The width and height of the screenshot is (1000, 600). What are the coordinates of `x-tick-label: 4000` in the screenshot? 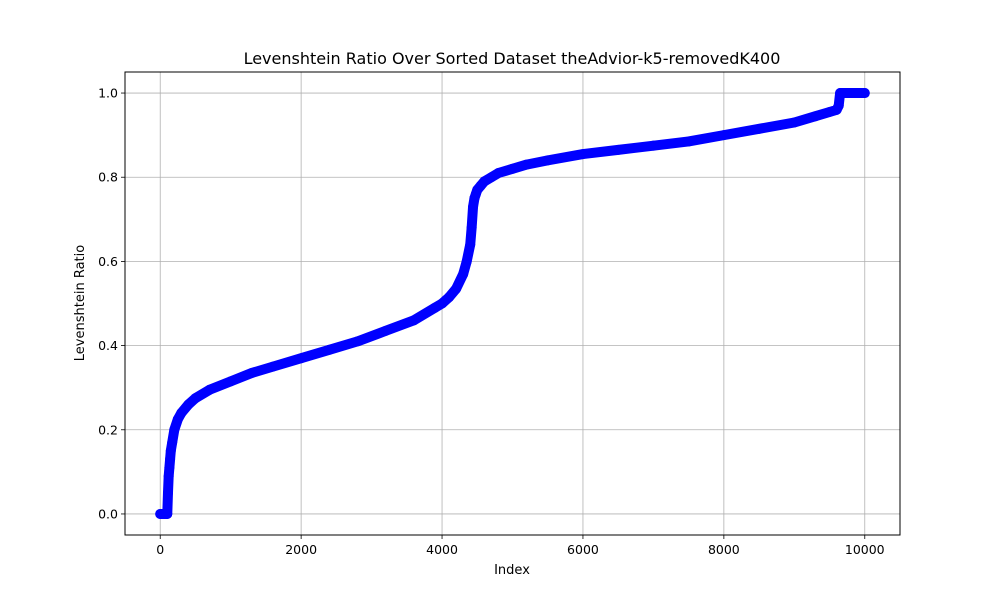 It's located at (442, 549).